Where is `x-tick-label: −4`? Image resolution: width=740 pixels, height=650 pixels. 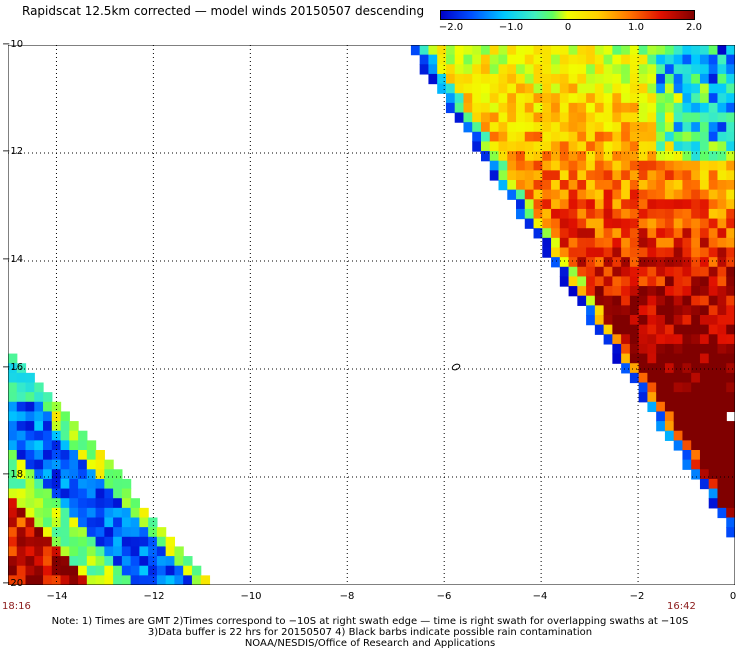
x-tick-label: −4 is located at coordinates (540, 596).